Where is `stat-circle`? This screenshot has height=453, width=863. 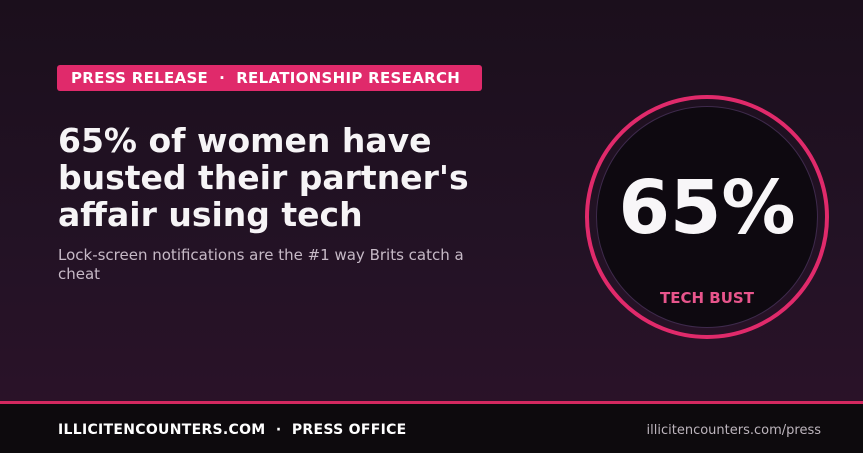
stat-circle is located at coordinates (707, 217).